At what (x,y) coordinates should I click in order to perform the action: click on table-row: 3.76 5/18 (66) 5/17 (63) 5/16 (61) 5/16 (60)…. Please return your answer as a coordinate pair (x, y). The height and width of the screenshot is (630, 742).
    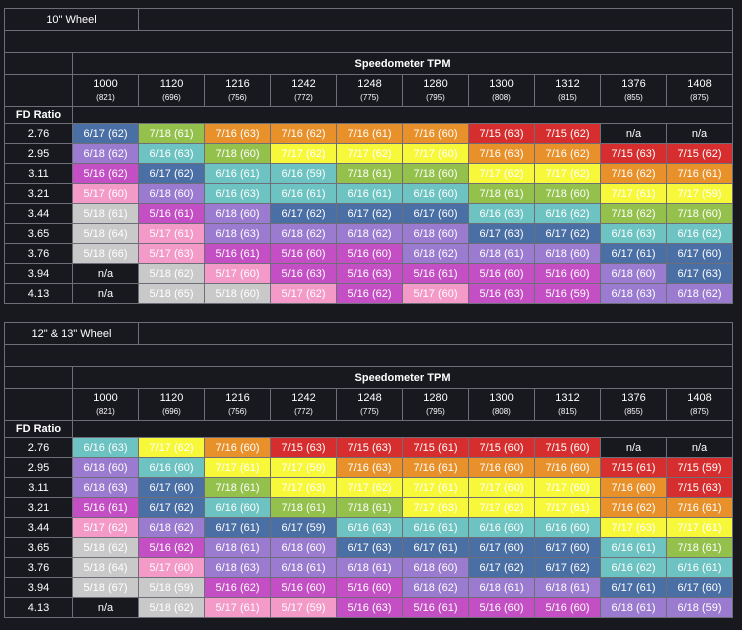
    Looking at the image, I should click on (369, 253).